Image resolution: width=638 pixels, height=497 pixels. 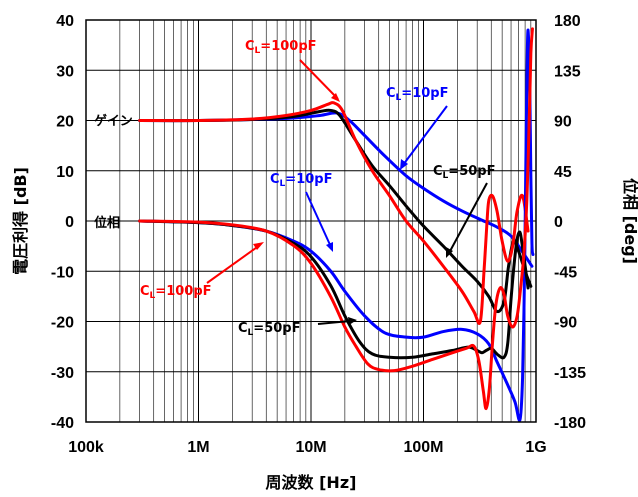 What do you see at coordinates (65, 21) in the screenshot?
I see `y-left-tick-label: 40` at bounding box center [65, 21].